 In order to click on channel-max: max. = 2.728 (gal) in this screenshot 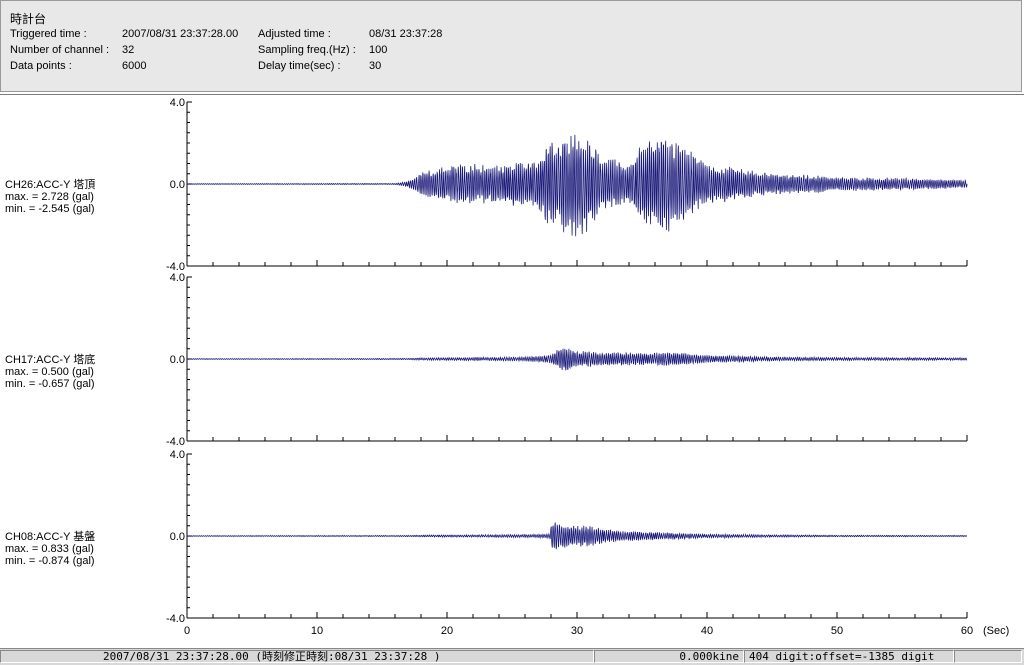, I will do `click(49, 197)`.